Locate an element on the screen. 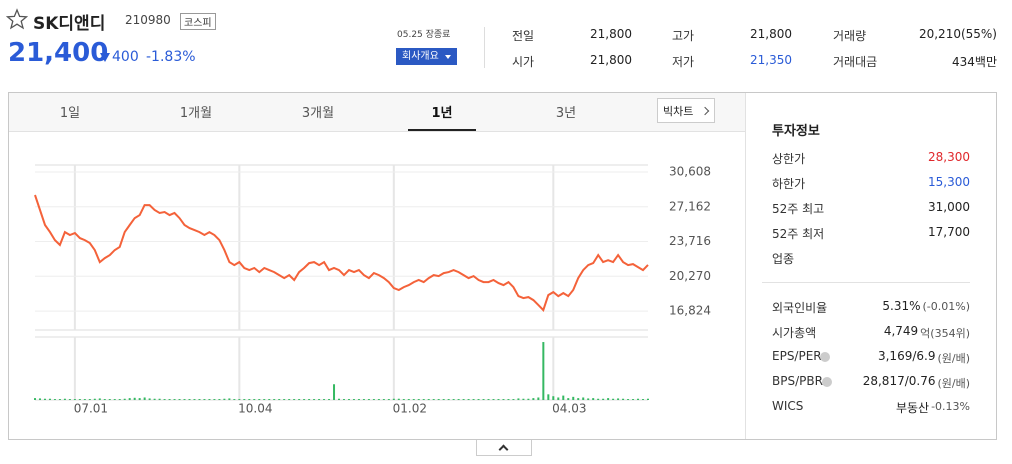 The height and width of the screenshot is (464, 1012). separator is located at coordinates (866, 282).